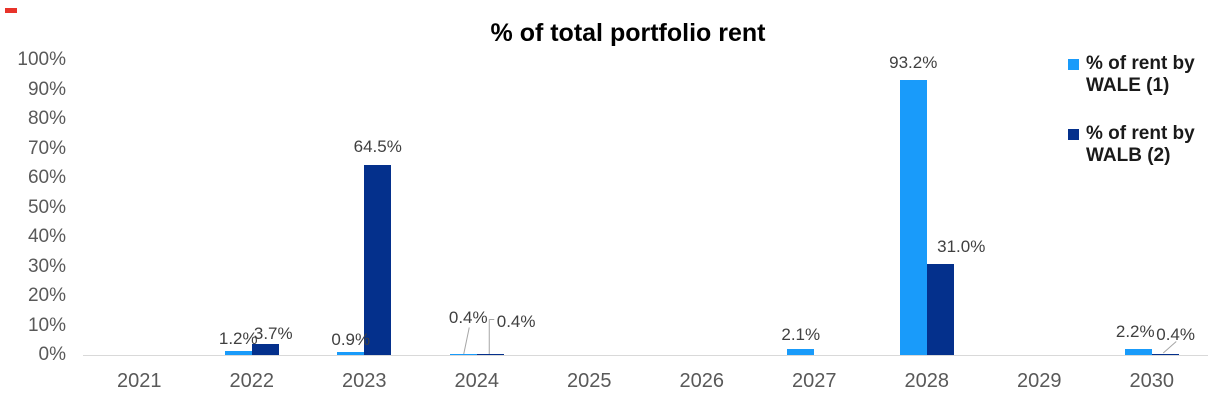 The image size is (1221, 413). I want to click on x-axis-label: 2030, so click(1152, 381).